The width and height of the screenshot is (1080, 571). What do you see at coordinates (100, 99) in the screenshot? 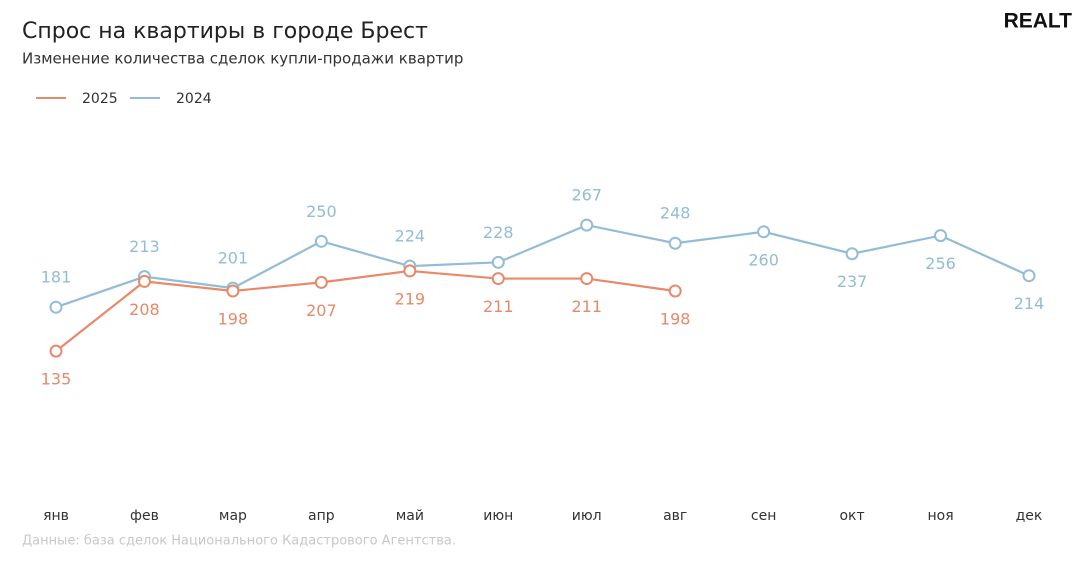
I see `legend-label: 2025` at bounding box center [100, 99].